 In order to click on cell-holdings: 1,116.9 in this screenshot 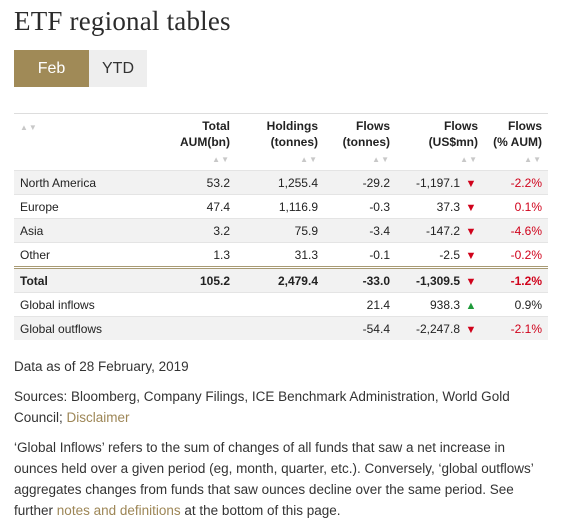, I will do `click(280, 206)`.